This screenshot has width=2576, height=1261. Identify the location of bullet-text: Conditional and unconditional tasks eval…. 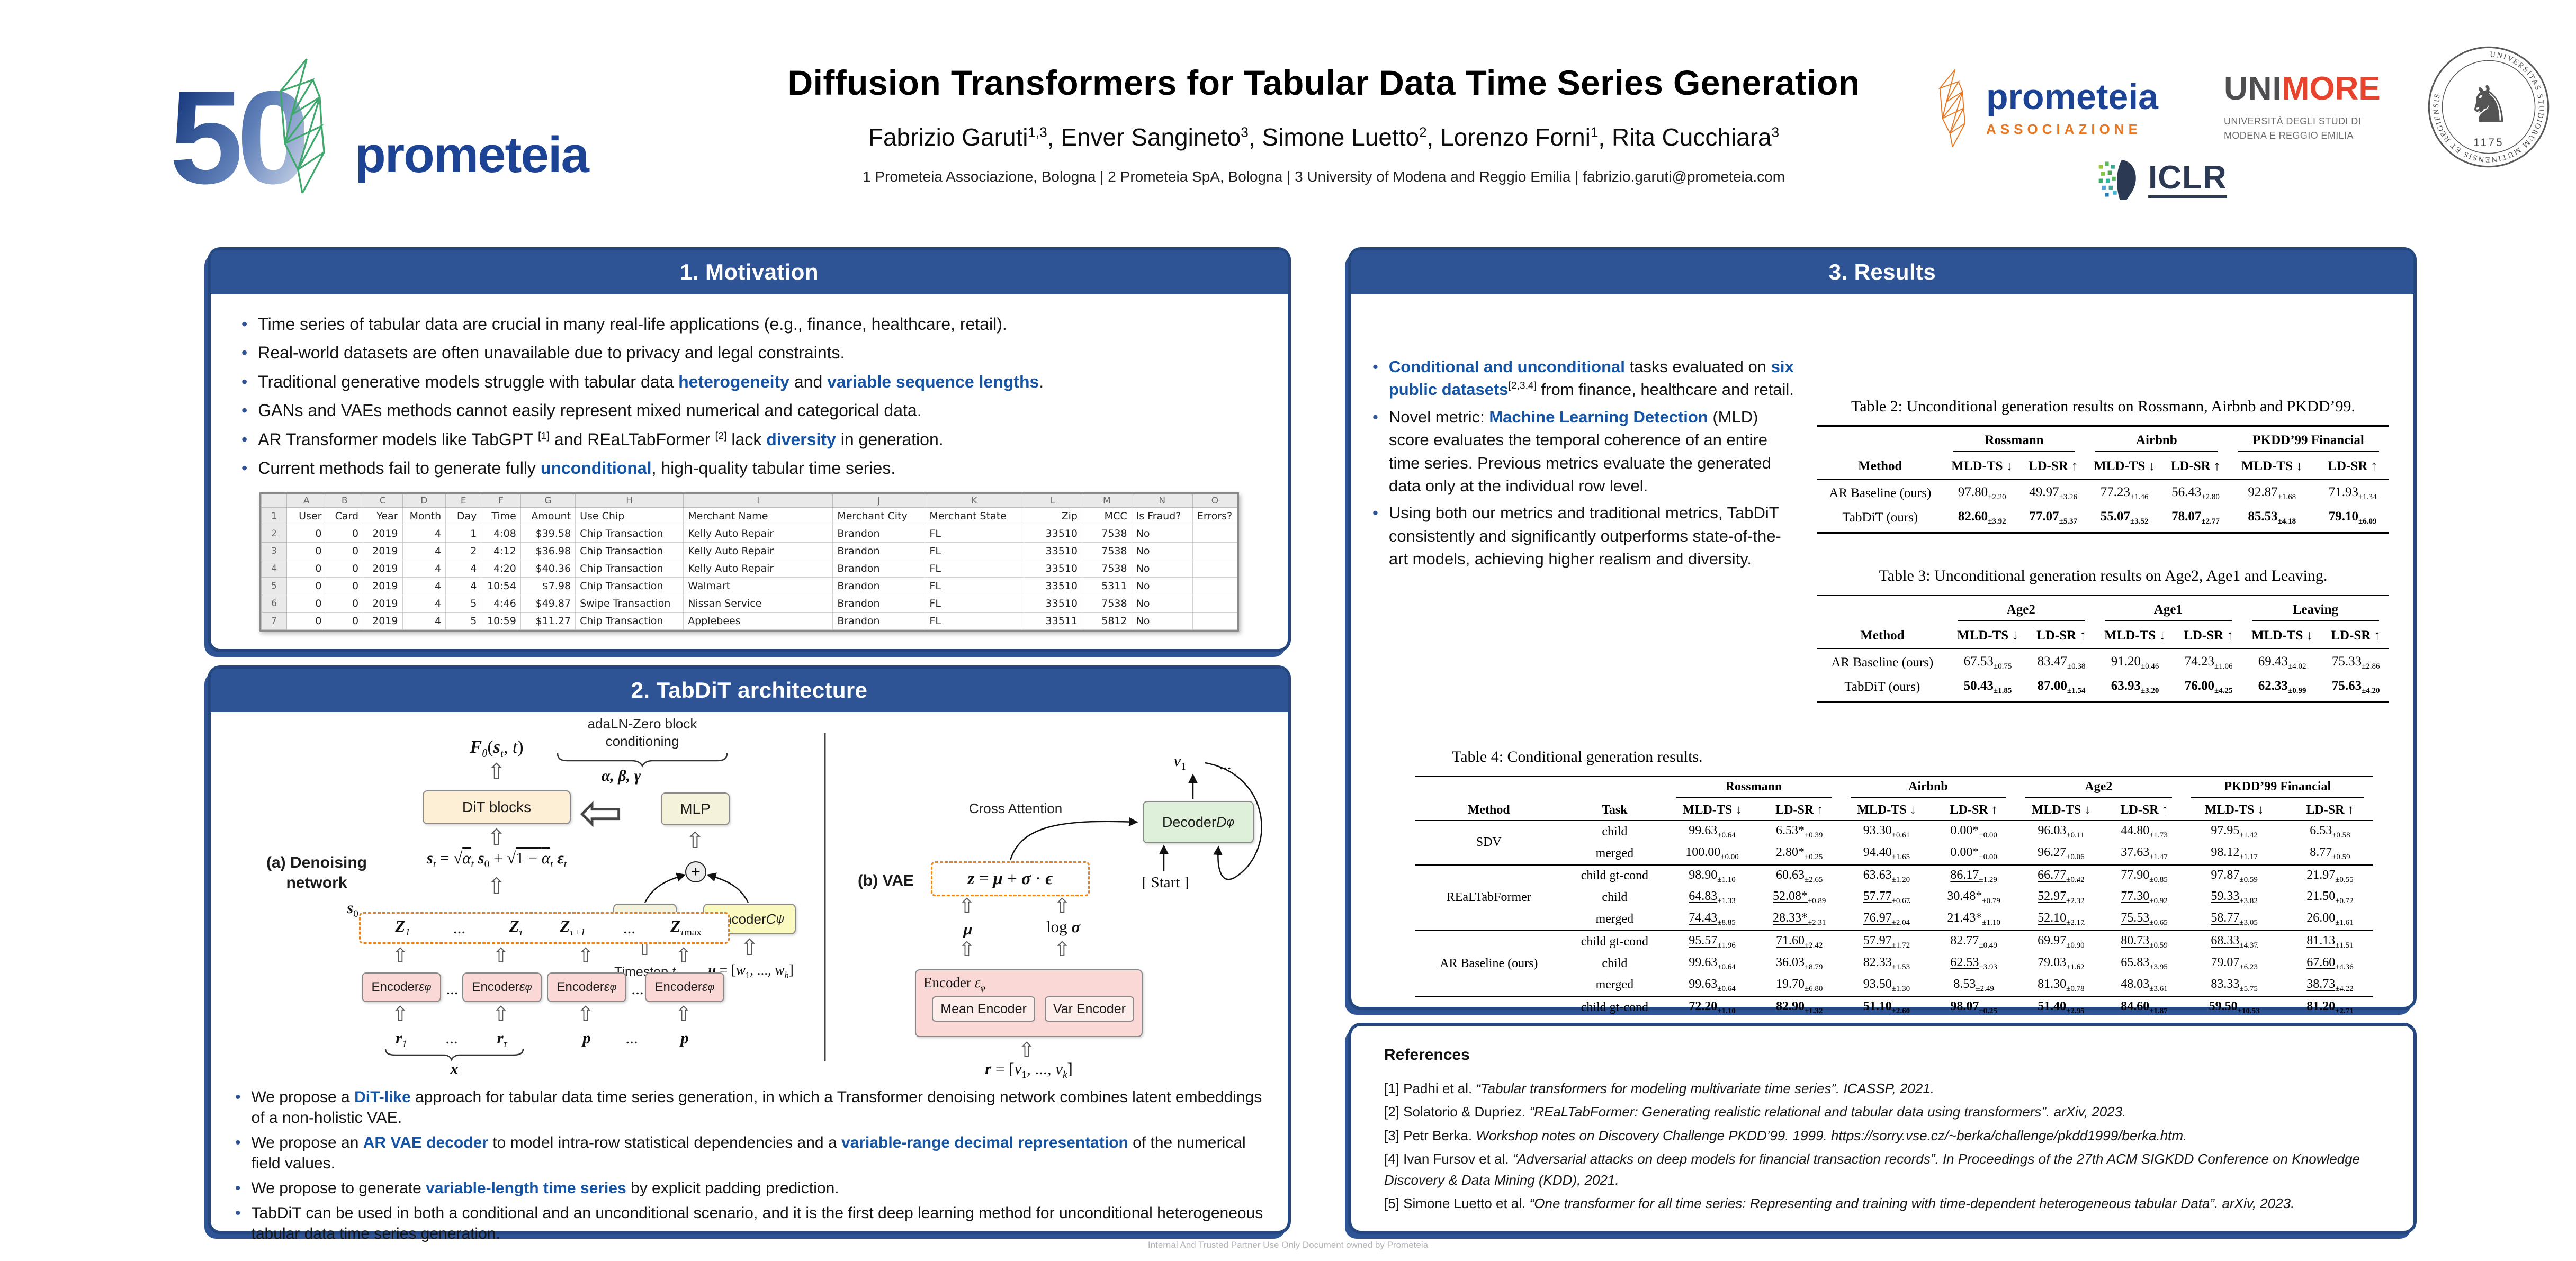
(1591, 378).